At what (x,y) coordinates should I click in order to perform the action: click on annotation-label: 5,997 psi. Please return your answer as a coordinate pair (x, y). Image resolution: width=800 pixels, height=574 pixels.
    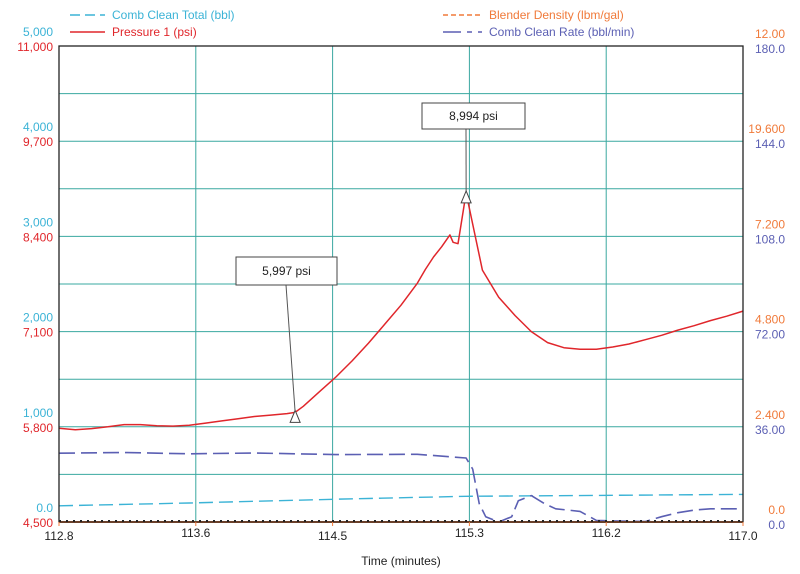
    Looking at the image, I should click on (286, 271).